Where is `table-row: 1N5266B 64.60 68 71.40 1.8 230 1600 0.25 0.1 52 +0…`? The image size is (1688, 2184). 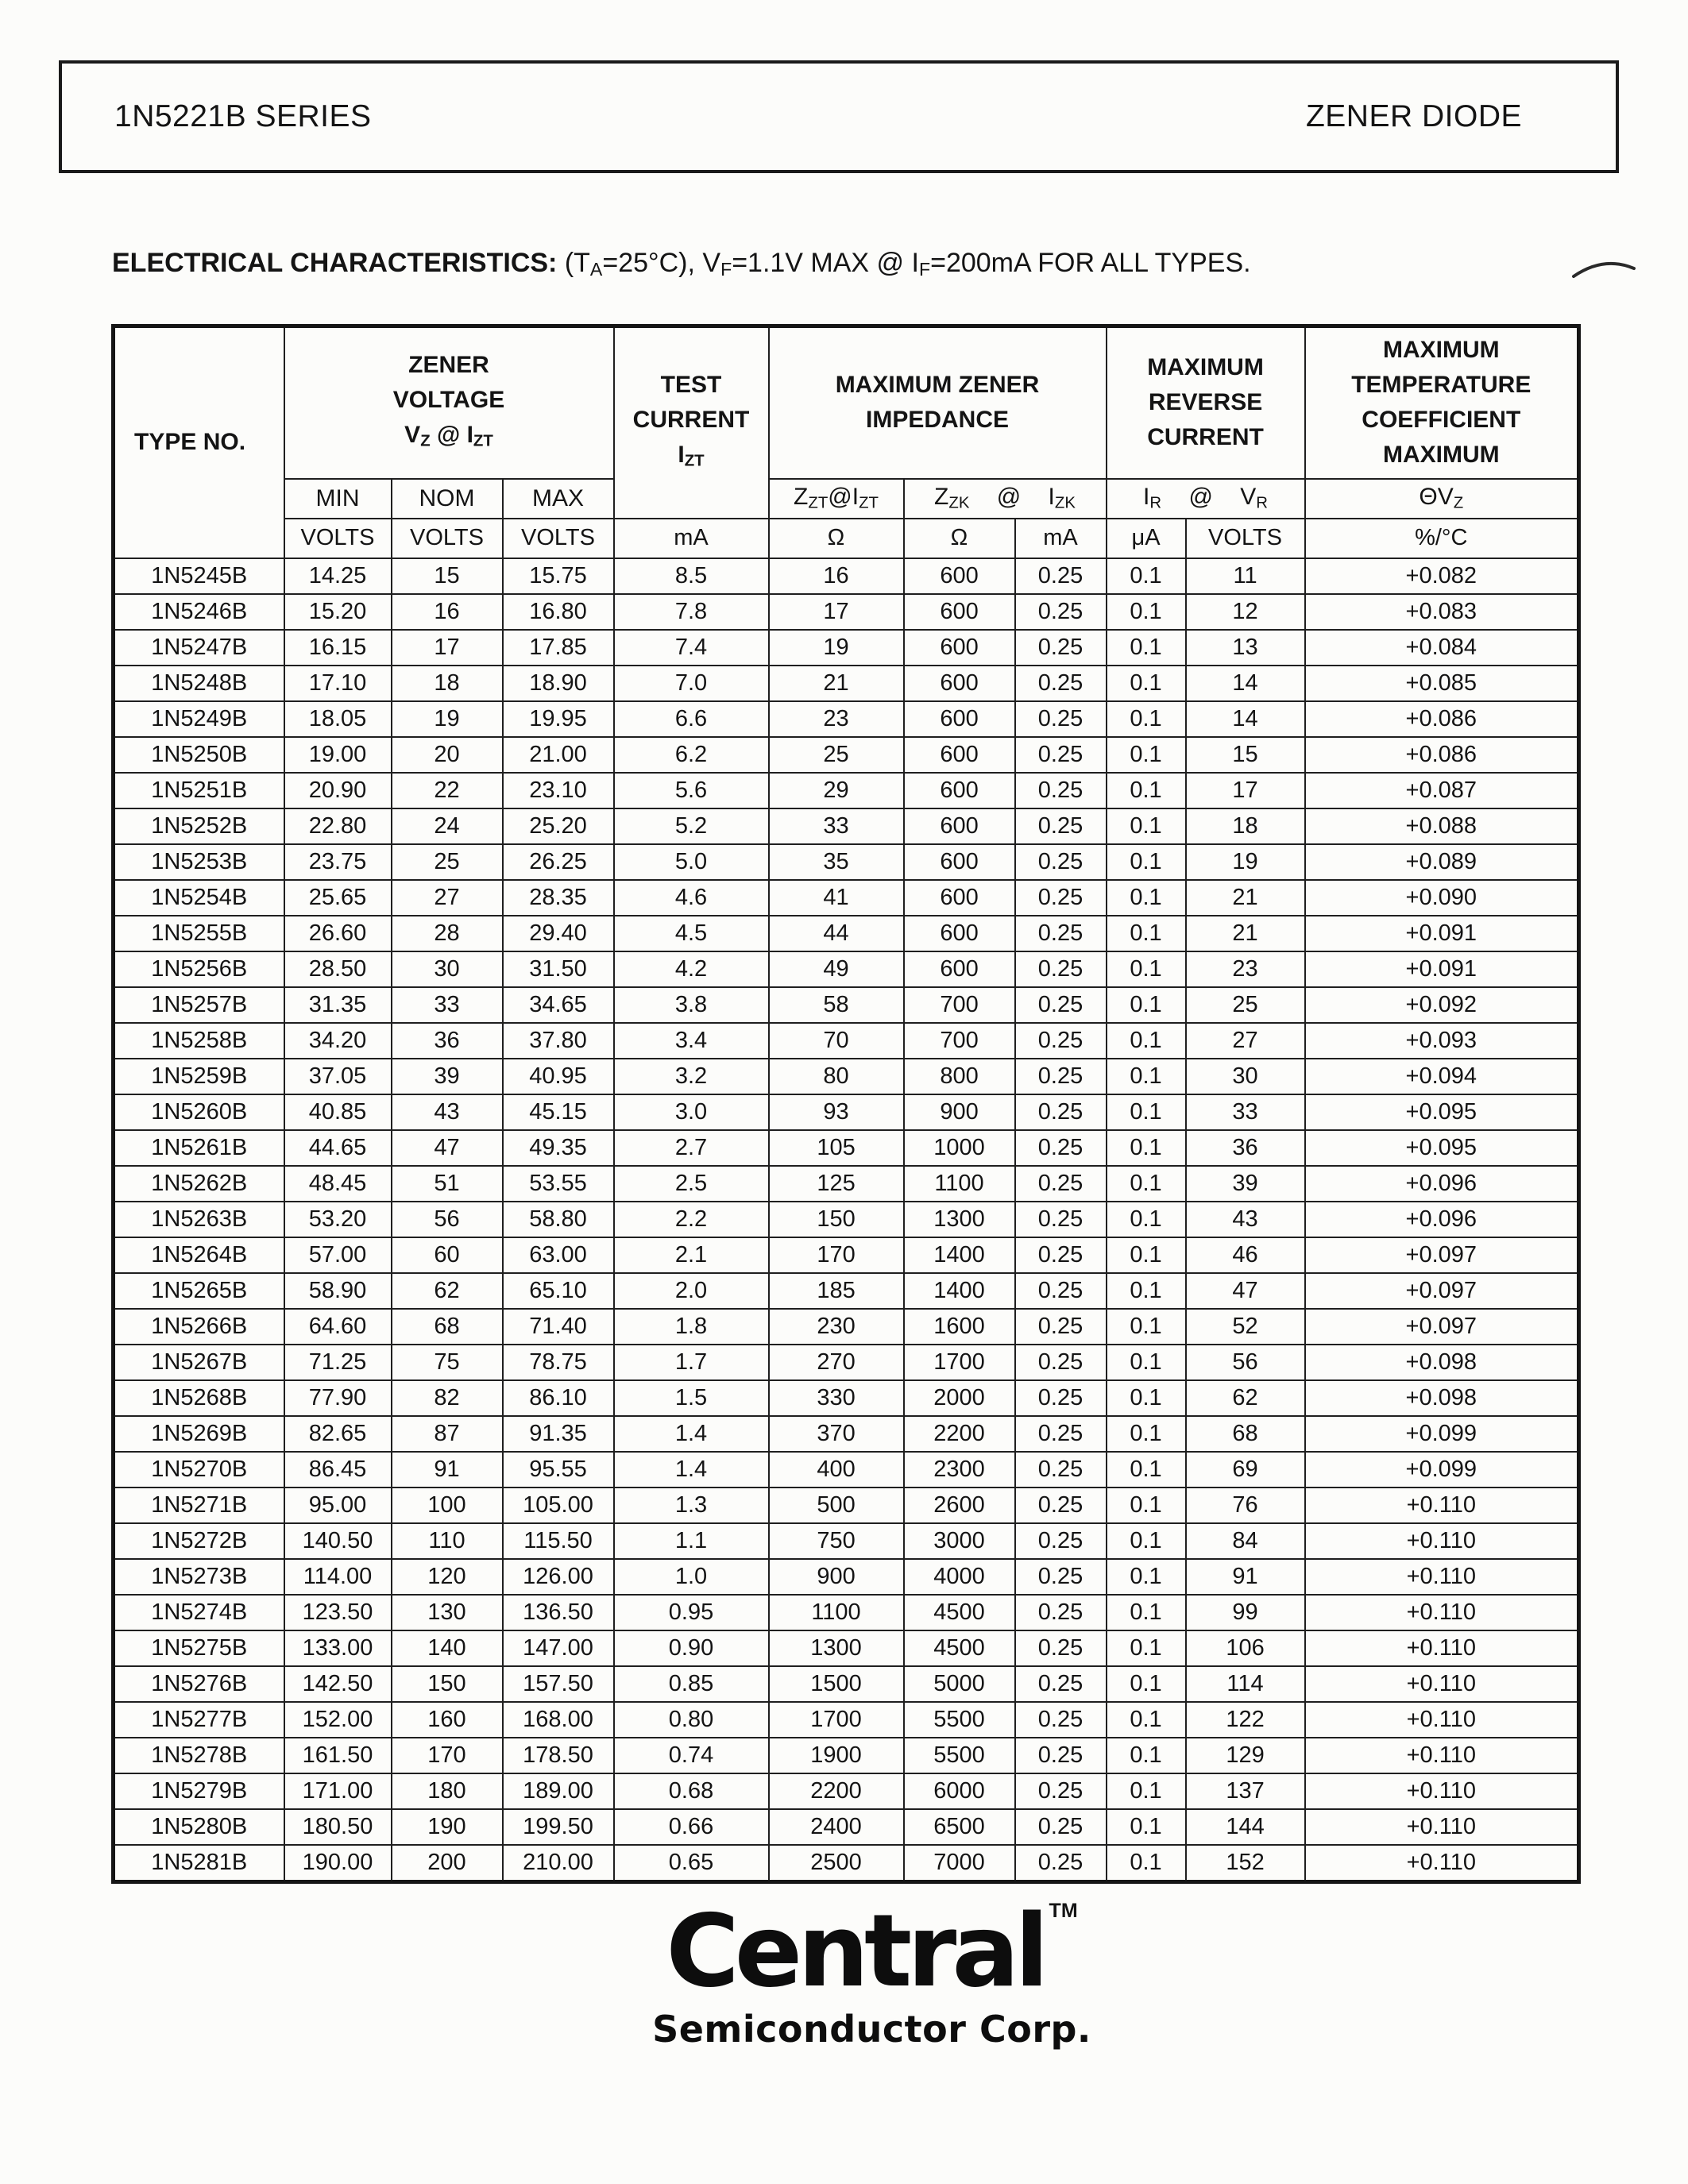
table-row: 1N5266B 64.60 68 71.40 1.8 230 1600 0.25 0.1 52 +0… is located at coordinates (846, 1326).